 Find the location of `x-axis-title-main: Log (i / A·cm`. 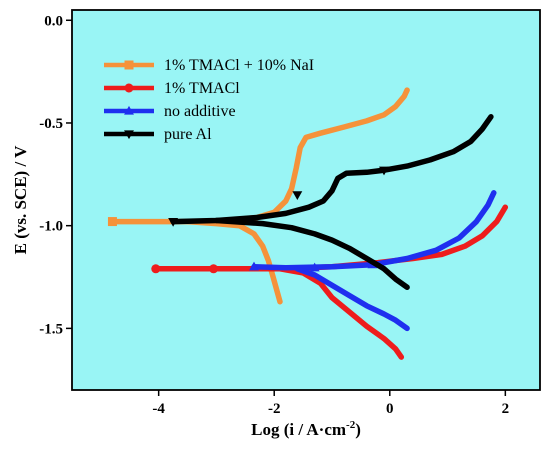

x-axis-title-main: Log (i / A·cm is located at coordinates (298, 429).